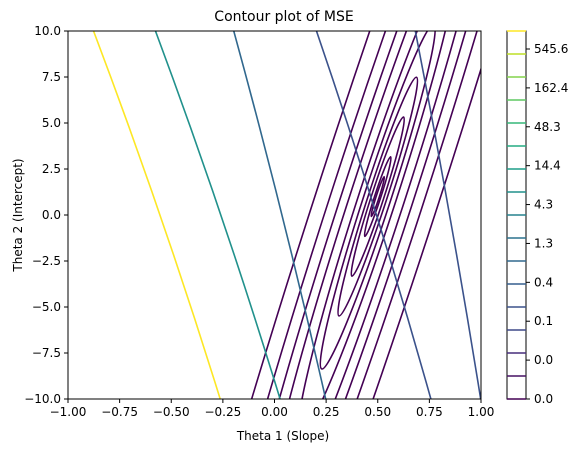 This screenshot has width=582, height=458. I want to click on chart-title: Contour plot of MSE, so click(283, 17).